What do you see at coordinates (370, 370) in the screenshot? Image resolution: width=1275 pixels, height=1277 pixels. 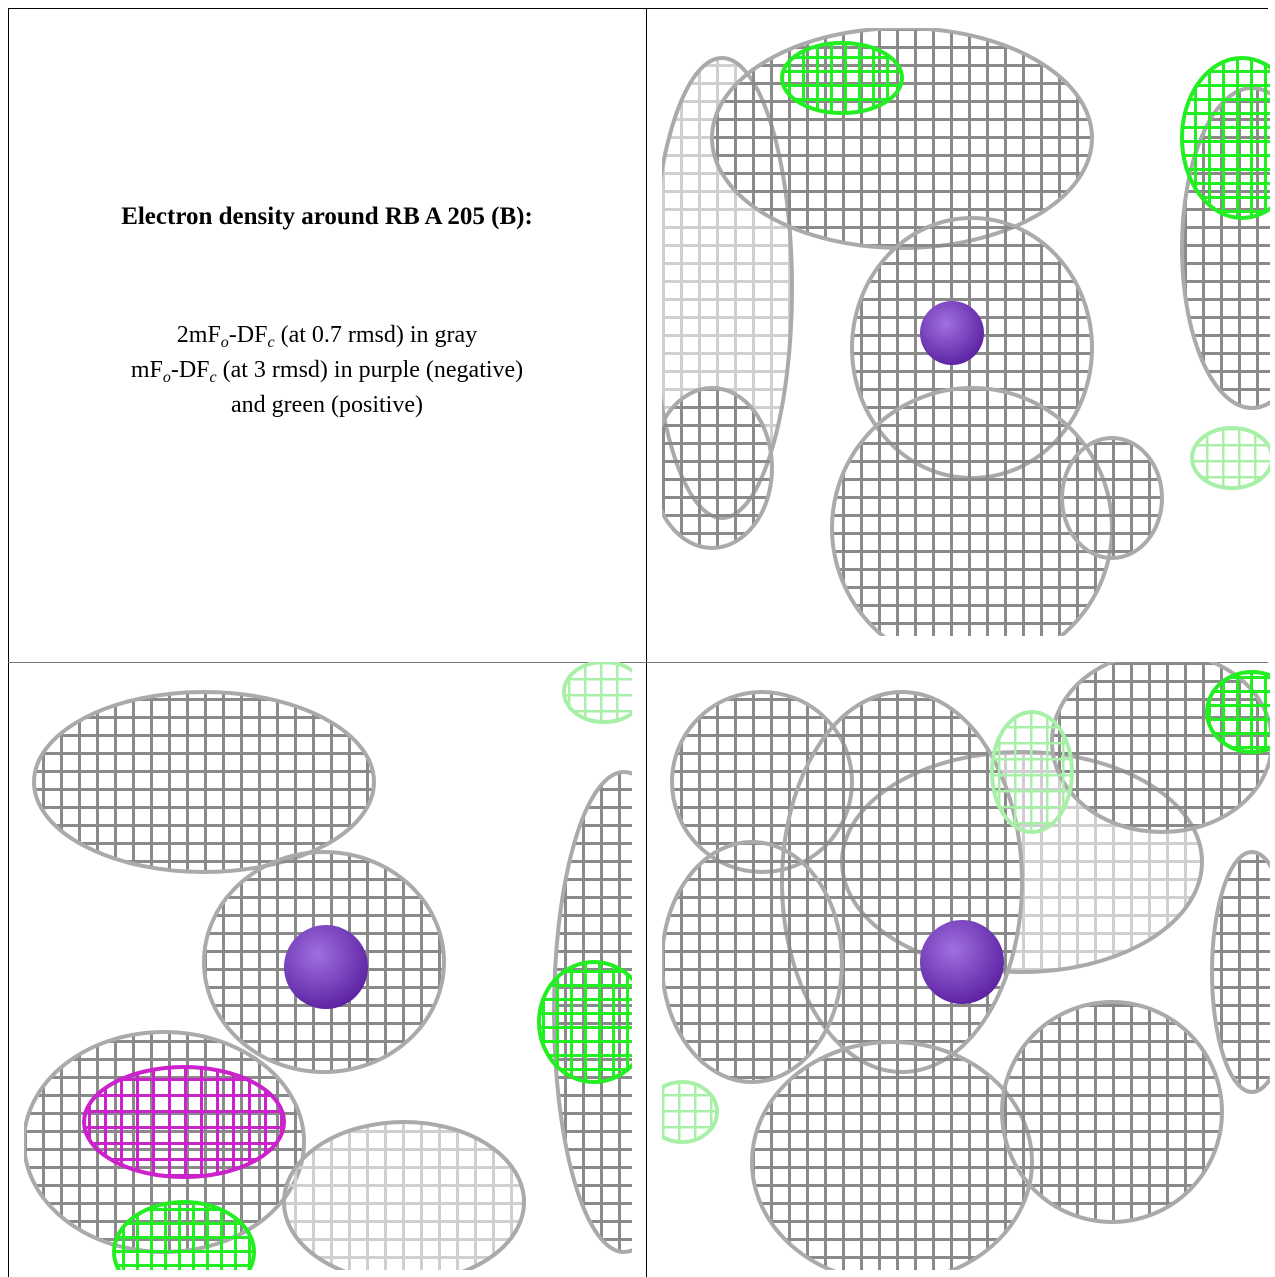 I see `text: (at 3 rmsd) in purple (negative)` at bounding box center [370, 370].